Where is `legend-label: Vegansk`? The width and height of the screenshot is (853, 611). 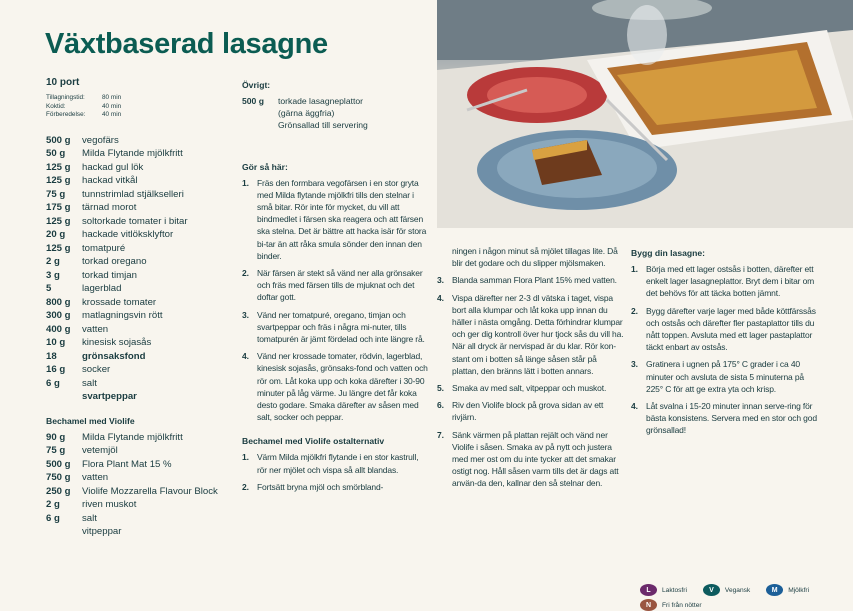
legend-label: Vegansk is located at coordinates (737, 590).